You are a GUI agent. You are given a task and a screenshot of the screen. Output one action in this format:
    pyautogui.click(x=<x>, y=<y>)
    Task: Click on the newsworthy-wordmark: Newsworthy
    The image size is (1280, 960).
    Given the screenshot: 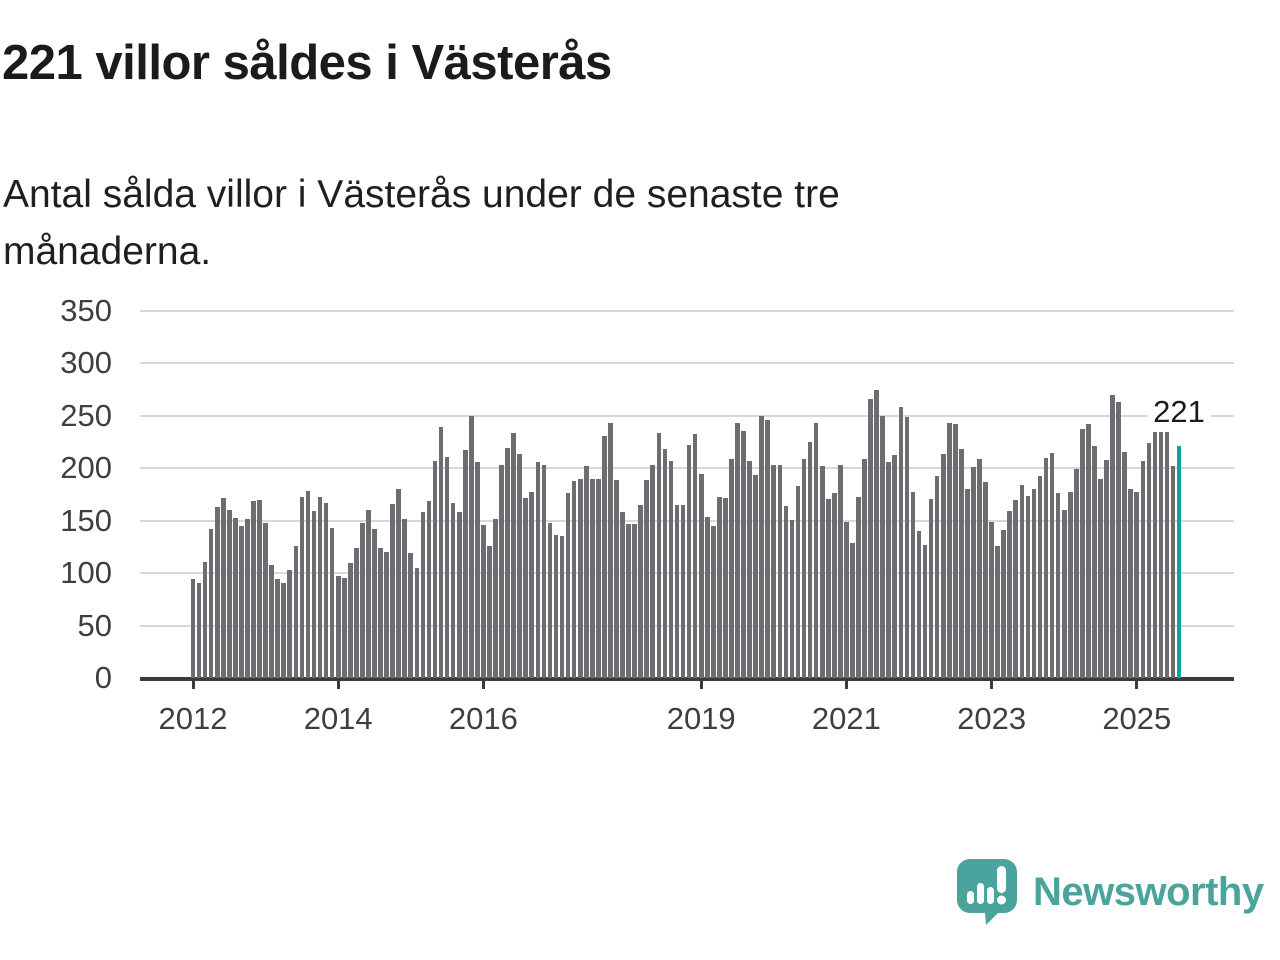 What is the action you would take?
    pyautogui.click(x=1148, y=892)
    